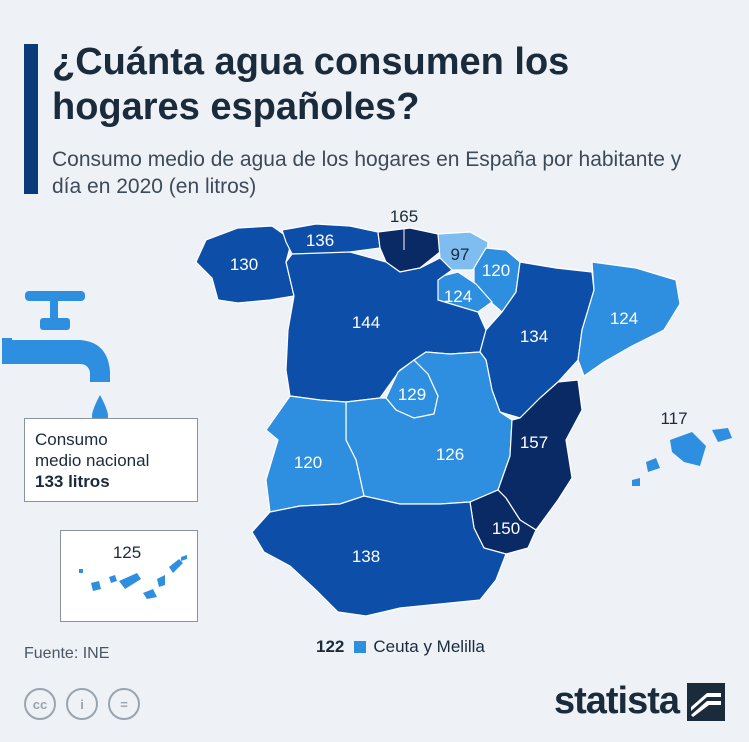  Describe the element at coordinates (360, 647) in the screenshot. I see `legend-swatch` at that location.